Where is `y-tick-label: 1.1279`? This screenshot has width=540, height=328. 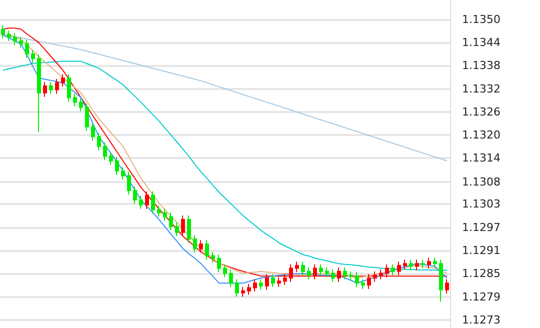 y-tick-label: 1.1279 is located at coordinates (481, 297).